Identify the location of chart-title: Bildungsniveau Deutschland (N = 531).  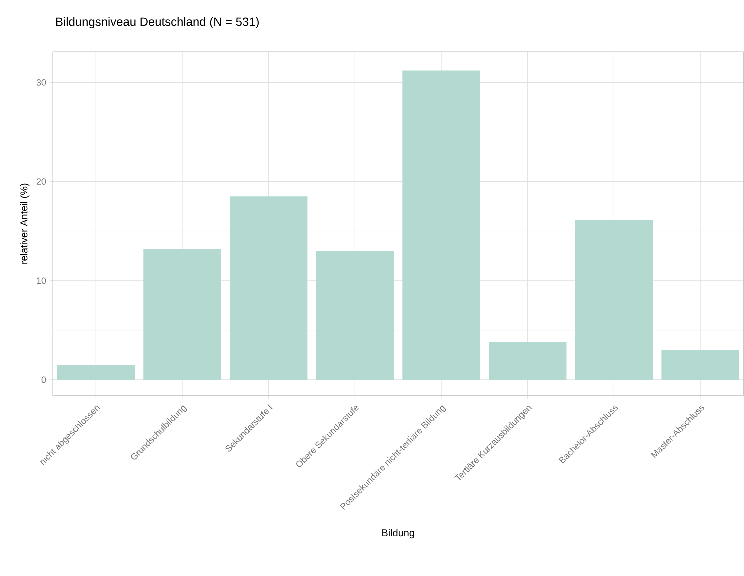
(157, 23).